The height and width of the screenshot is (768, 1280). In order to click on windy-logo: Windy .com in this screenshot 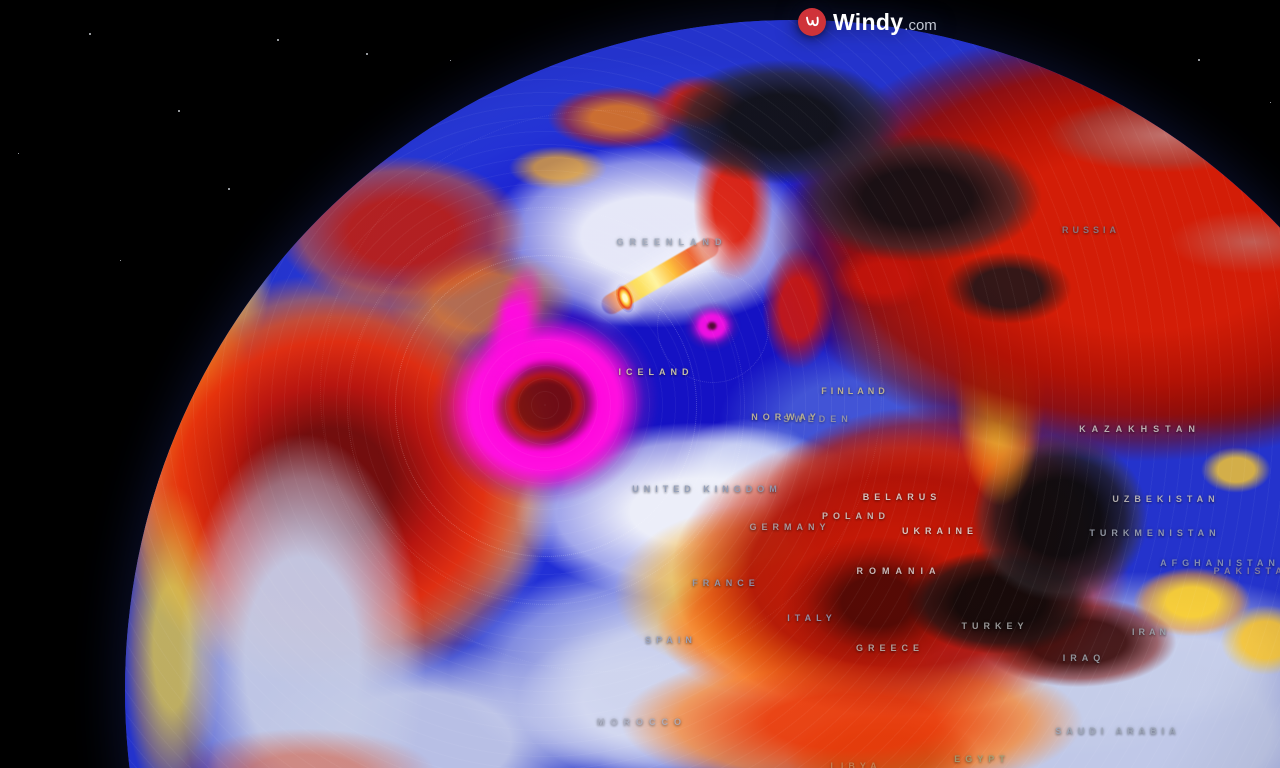, I will do `click(867, 22)`.